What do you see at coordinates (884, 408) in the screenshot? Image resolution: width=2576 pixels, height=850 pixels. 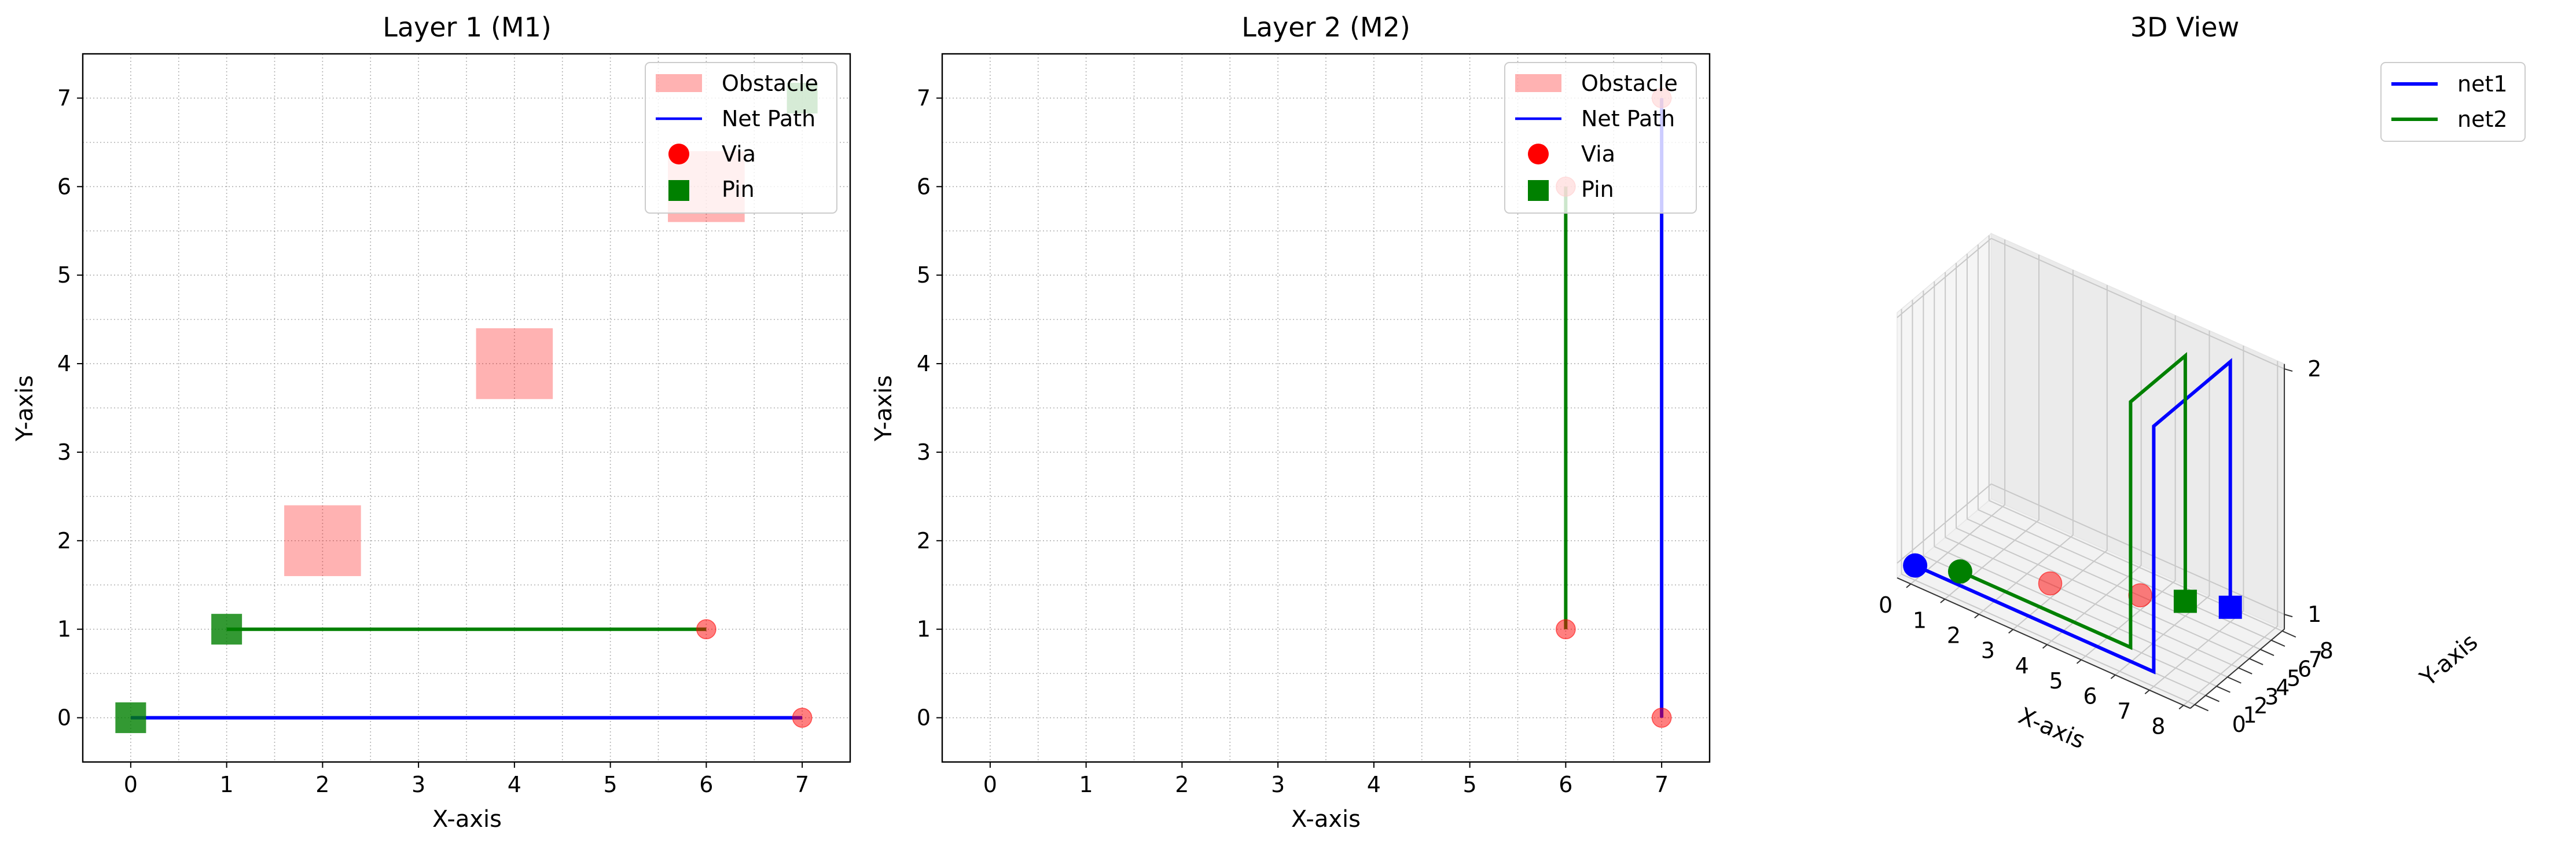 I see `layer2-ylabel: Y-axis` at bounding box center [884, 408].